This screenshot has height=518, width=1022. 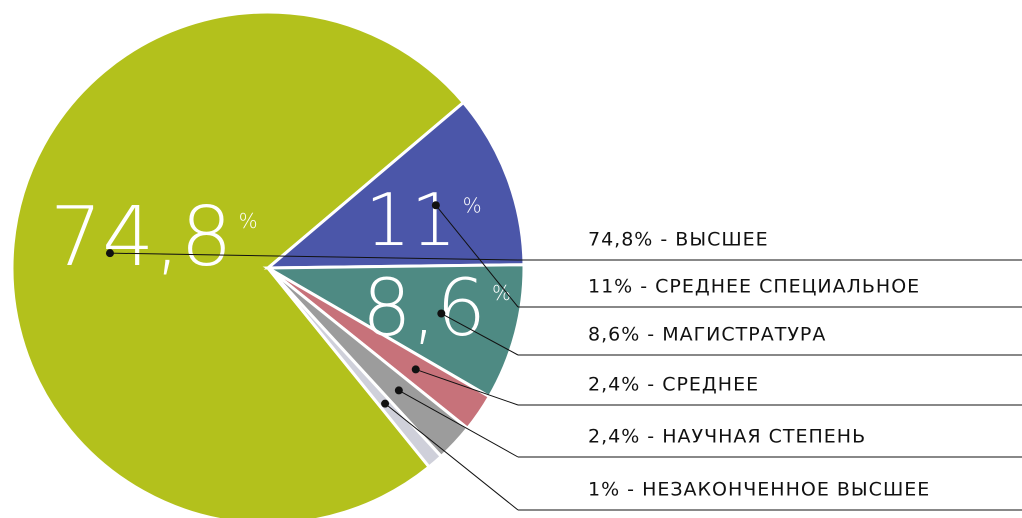 What do you see at coordinates (411, 220) in the screenshot?
I see `value-label: 11` at bounding box center [411, 220].